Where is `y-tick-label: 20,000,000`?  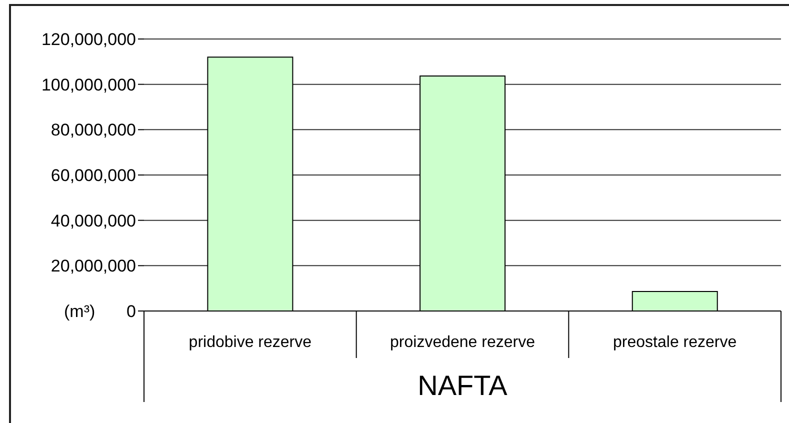 y-tick-label: 20,000,000 is located at coordinates (93, 266).